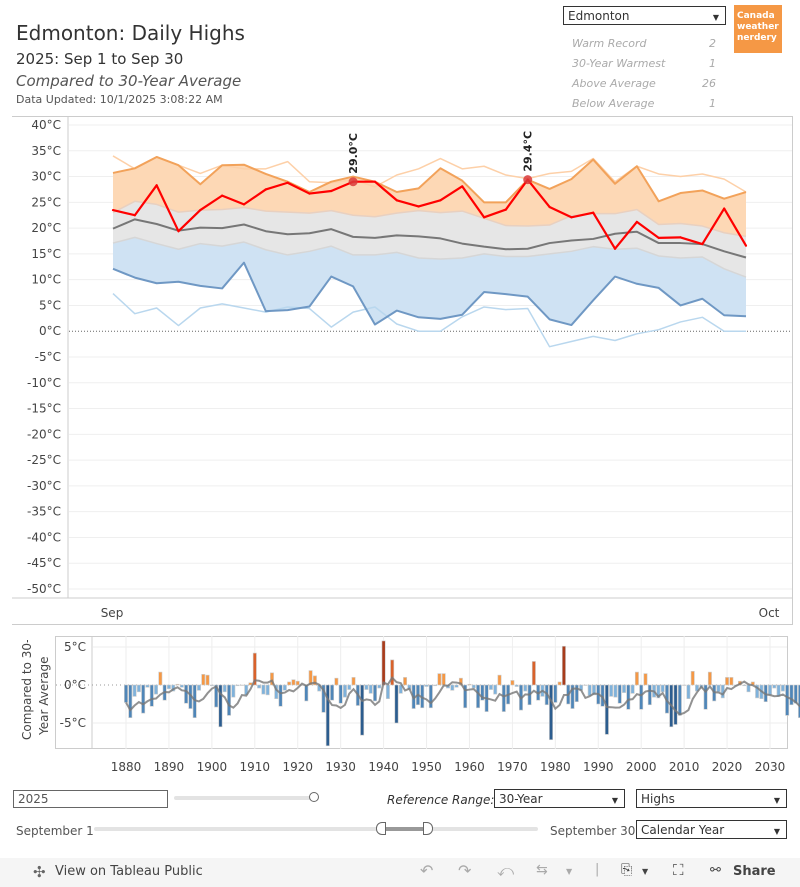 The height and width of the screenshot is (887, 800). What do you see at coordinates (645, 871) in the screenshot?
I see `chevron-down-icon: ▼` at bounding box center [645, 871].